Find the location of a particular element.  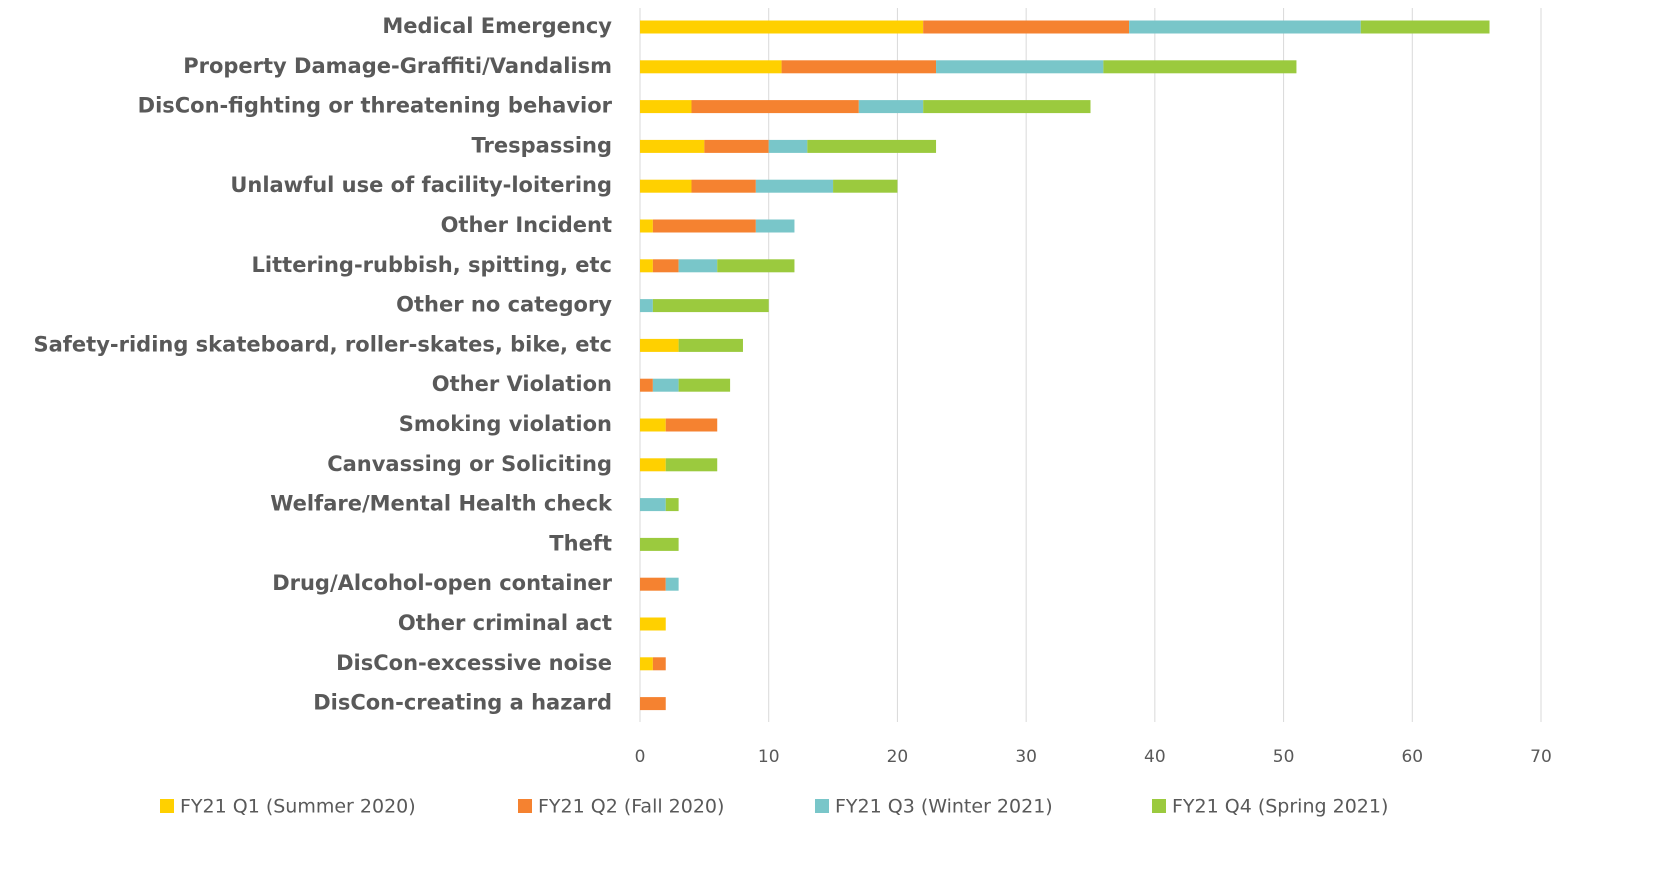

legend-label: FY21 Q3 (Winter 2021) is located at coordinates (944, 807).